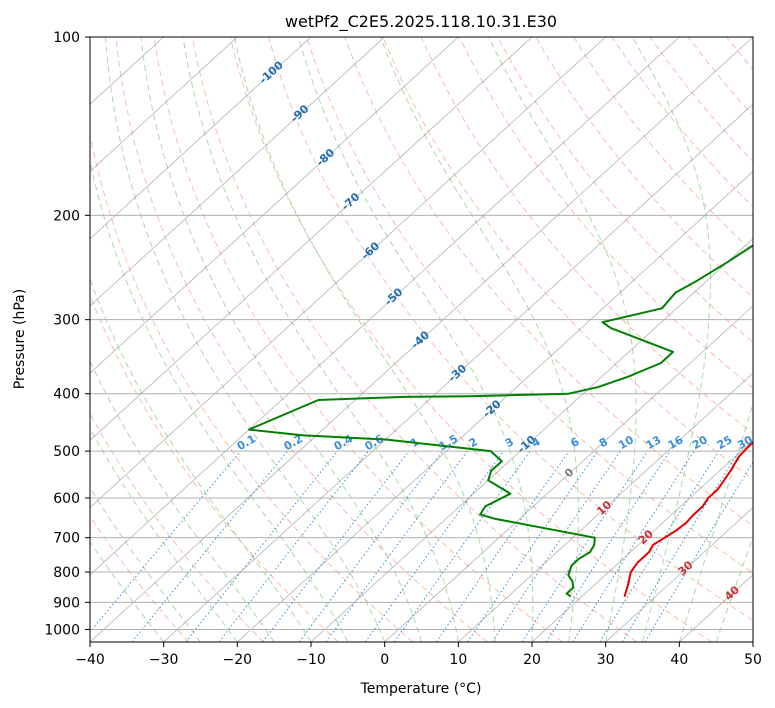 The image size is (775, 708). I want to click on mixing-ratio-label: 6, so click(574, 442).